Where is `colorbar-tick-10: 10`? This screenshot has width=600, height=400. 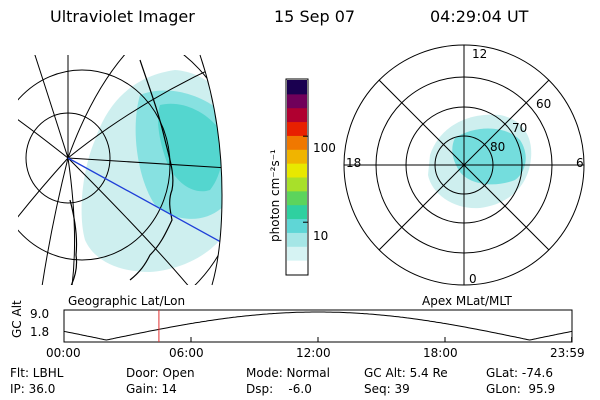
colorbar-tick-10: 10 is located at coordinates (321, 236).